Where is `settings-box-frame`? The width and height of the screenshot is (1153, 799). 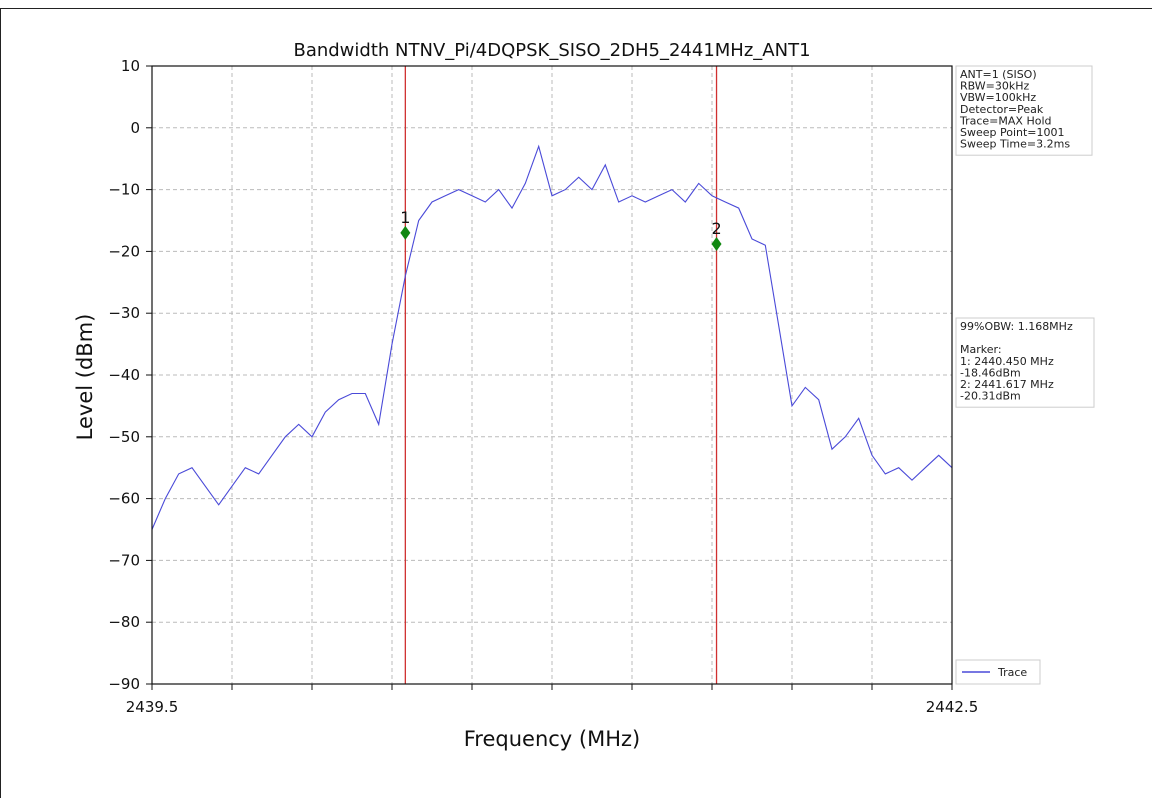 settings-box-frame is located at coordinates (1024, 110).